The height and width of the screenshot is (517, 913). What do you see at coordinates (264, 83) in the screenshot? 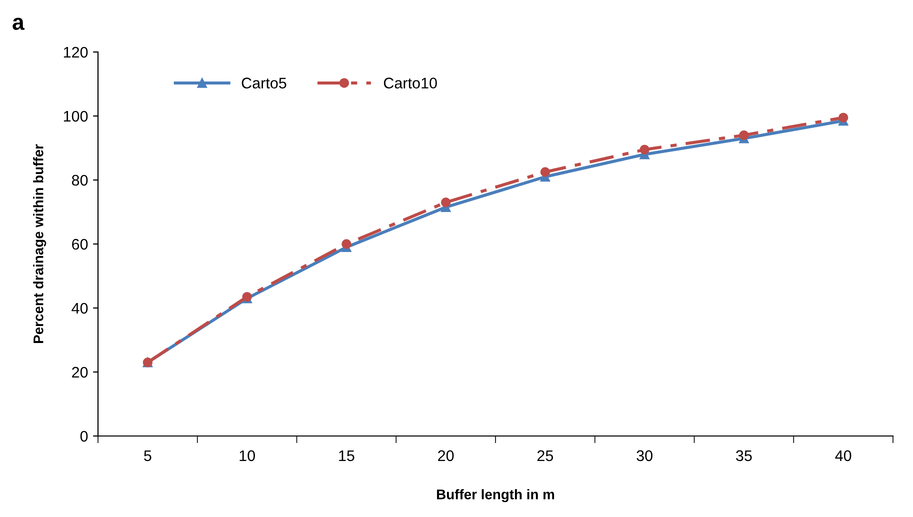
I see `legend-label: Carto5` at bounding box center [264, 83].